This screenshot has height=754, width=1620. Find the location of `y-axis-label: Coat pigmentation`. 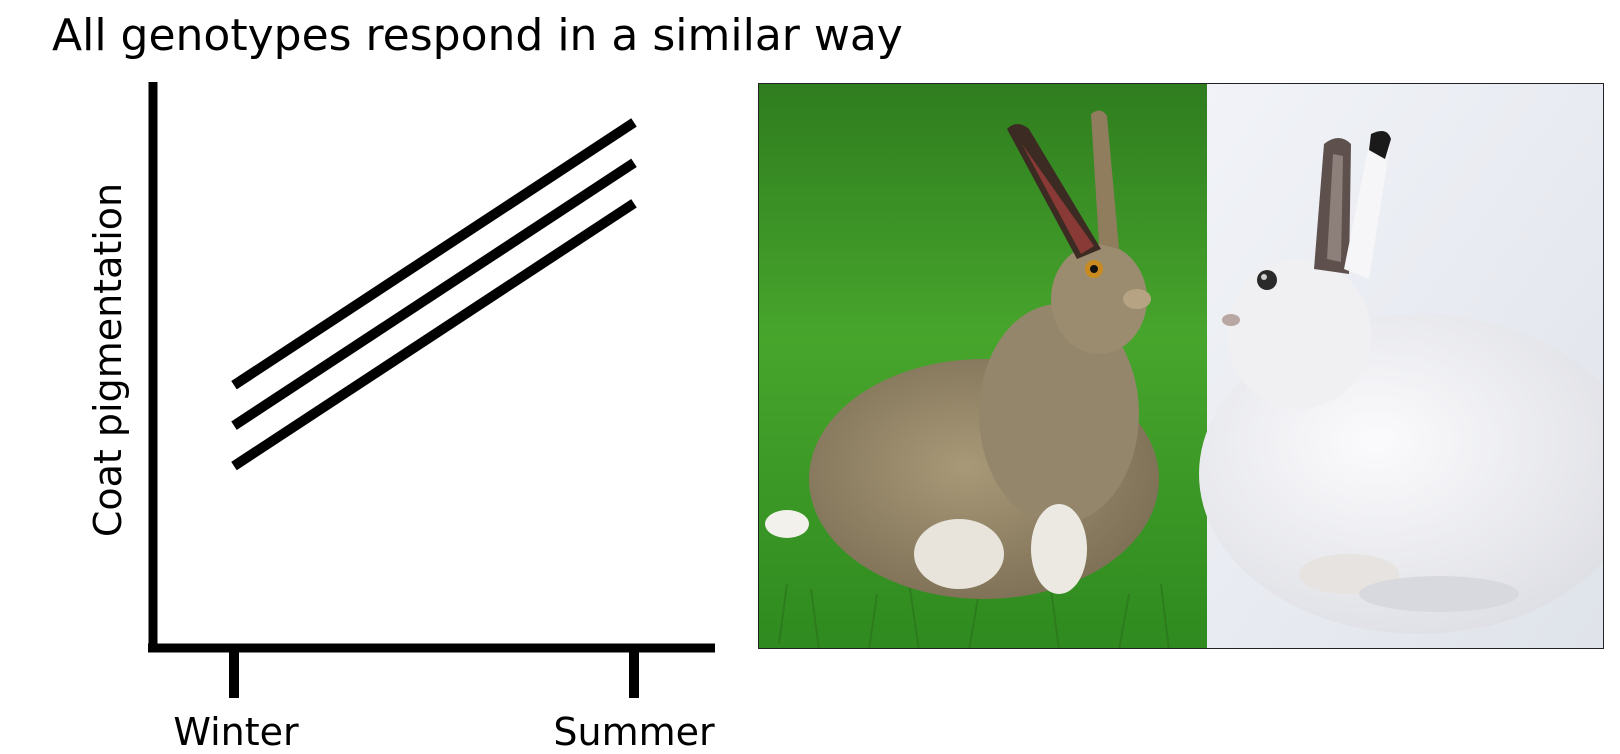

y-axis-label: Coat pigmentation is located at coordinates (108, 360).